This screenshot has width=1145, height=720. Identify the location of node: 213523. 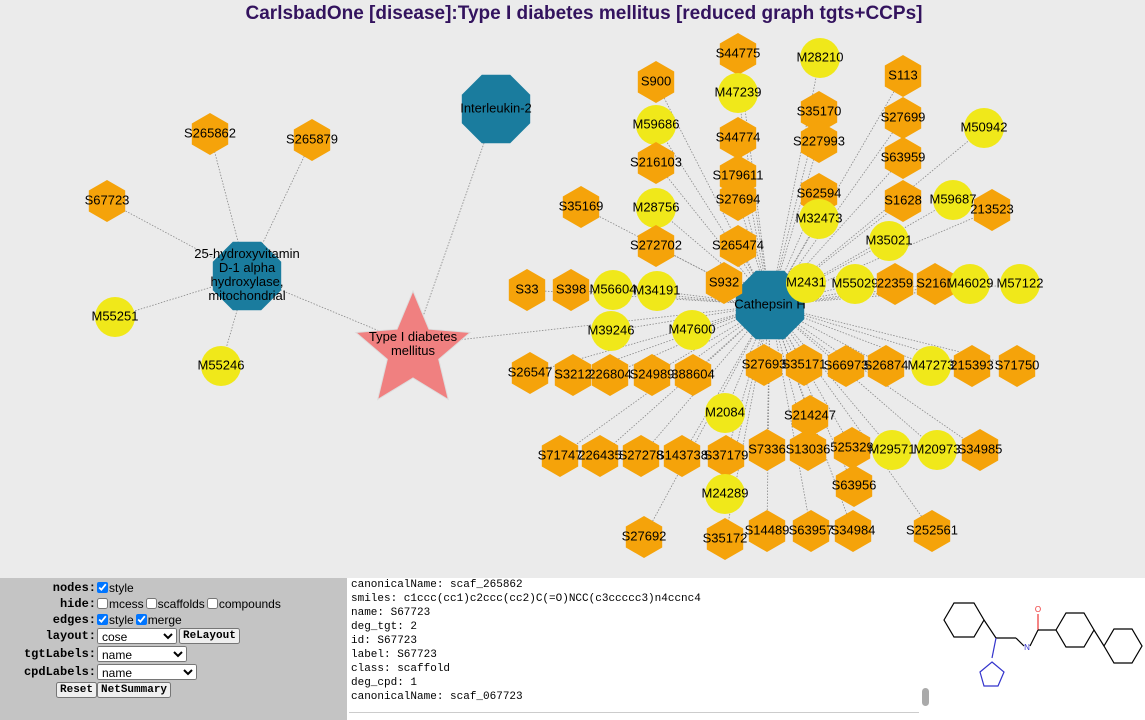
(992, 210).